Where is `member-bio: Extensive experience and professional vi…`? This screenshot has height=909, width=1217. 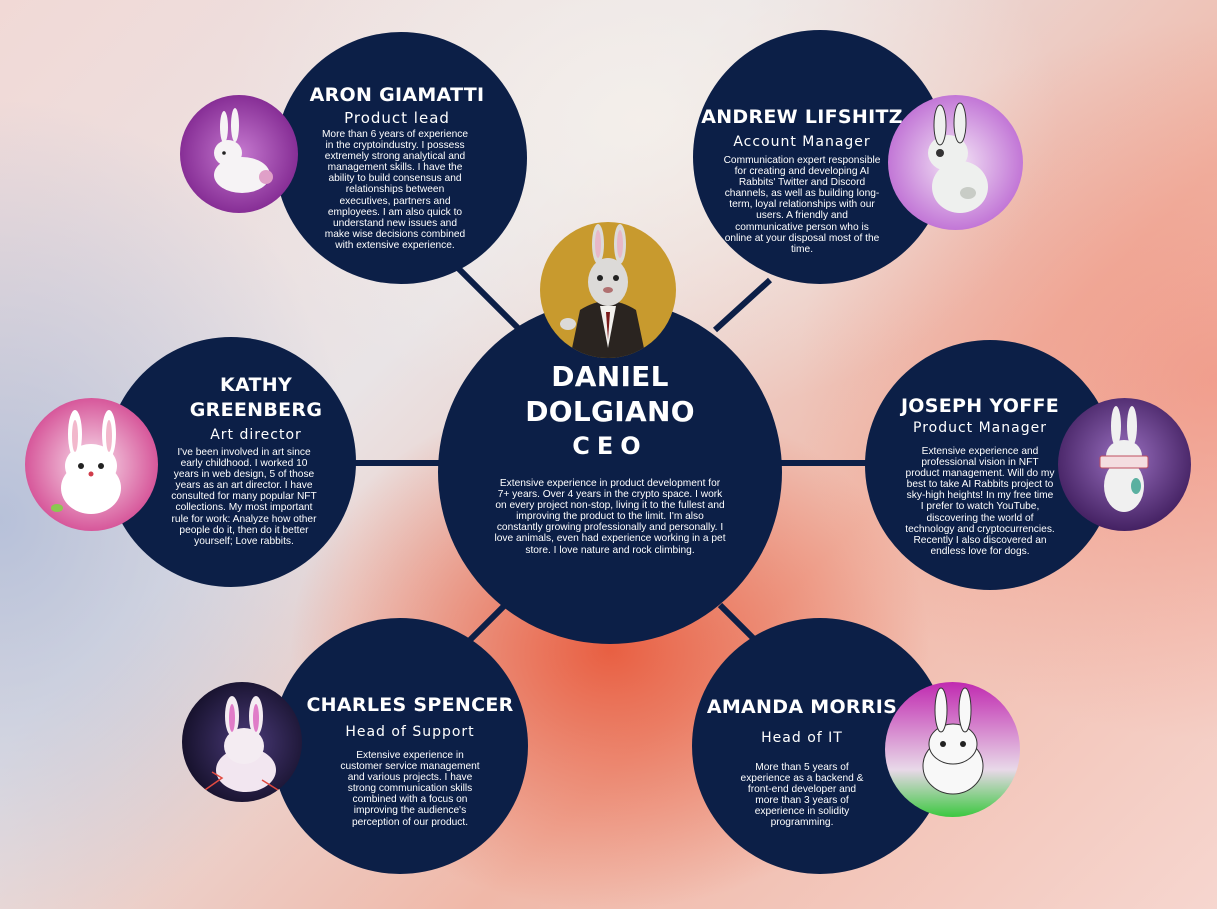 member-bio: Extensive experience and professional vi… is located at coordinates (980, 501).